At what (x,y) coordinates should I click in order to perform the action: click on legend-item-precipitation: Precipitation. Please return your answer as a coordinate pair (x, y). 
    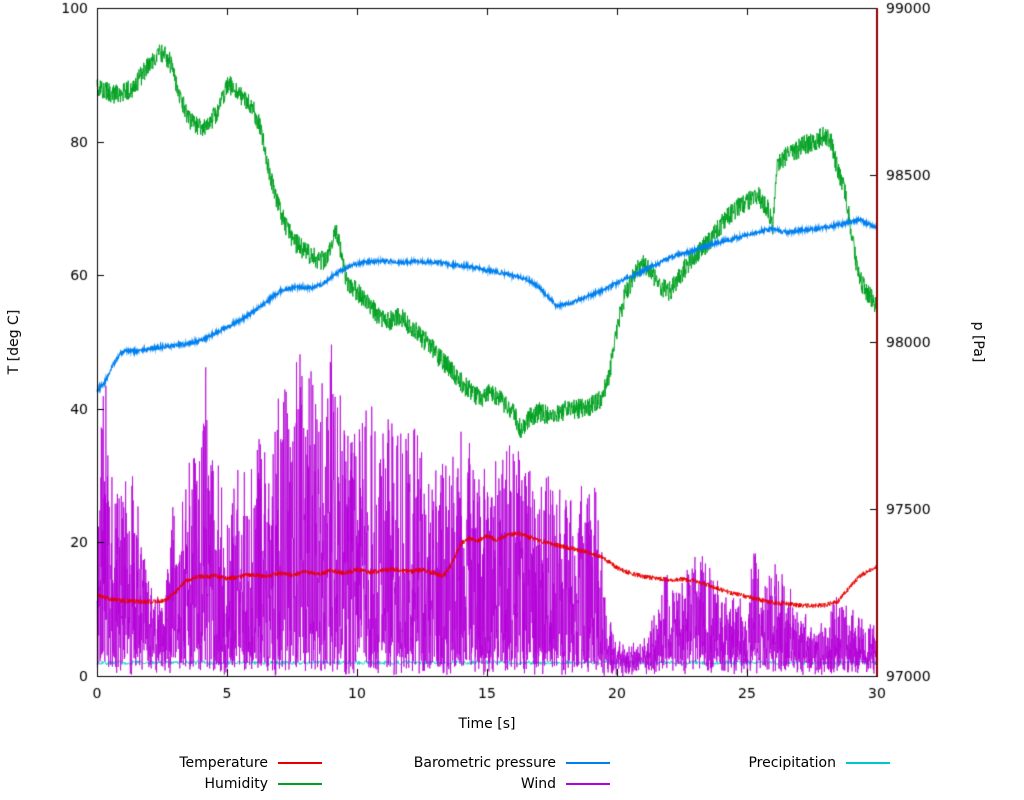
    Looking at the image, I should click on (753, 763).